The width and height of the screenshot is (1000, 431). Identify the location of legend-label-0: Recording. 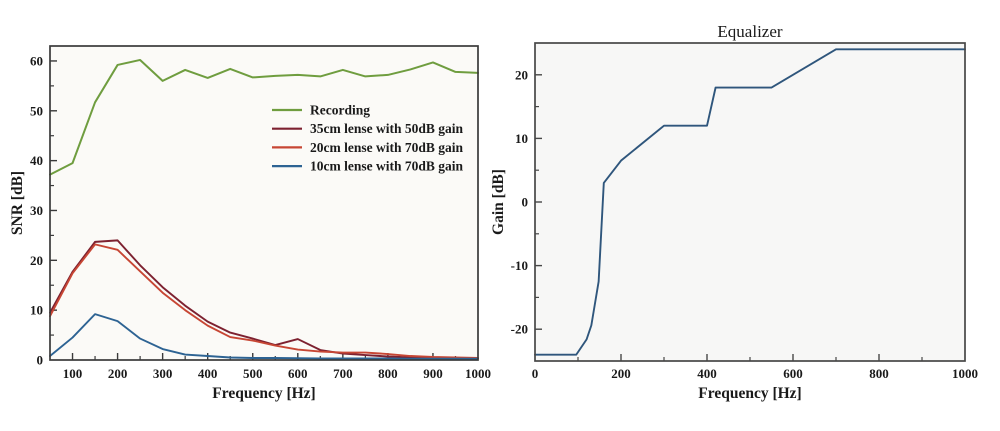
(340, 110).